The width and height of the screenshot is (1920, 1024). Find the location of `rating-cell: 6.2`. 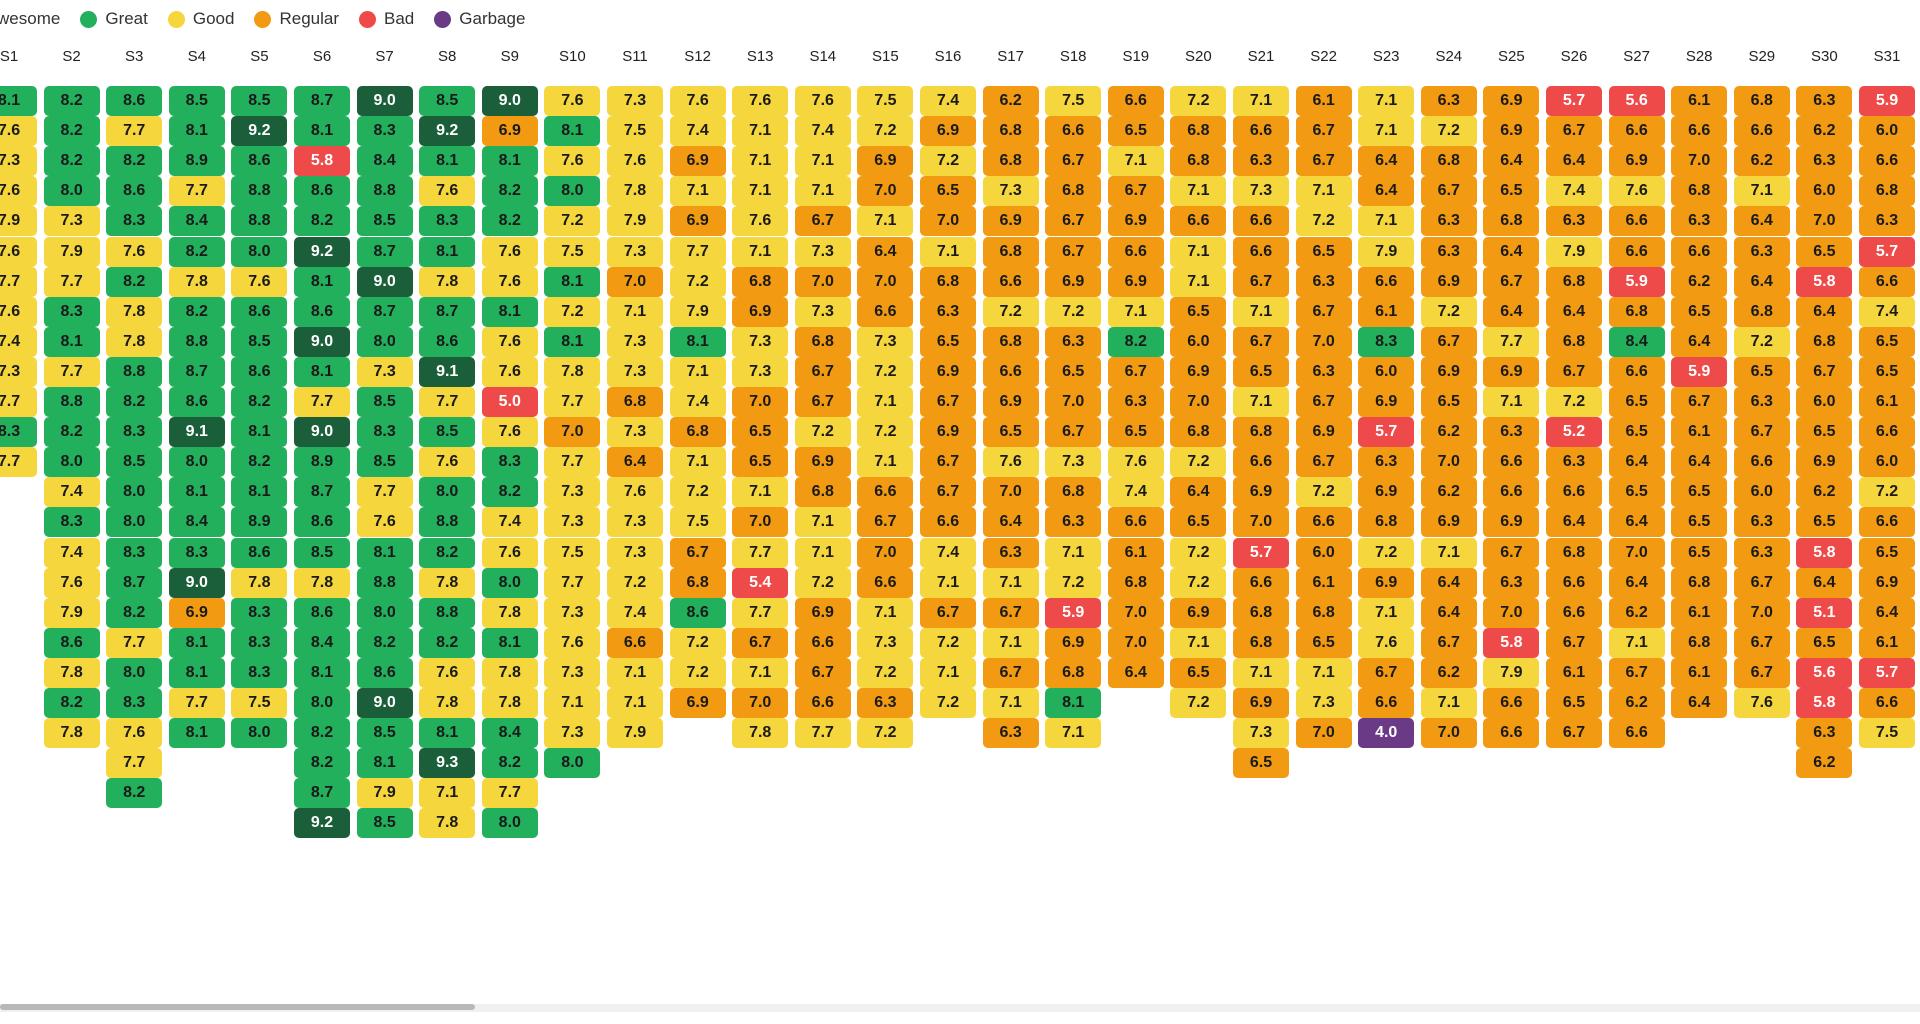

rating-cell: 6.2 is located at coordinates (1761, 161).